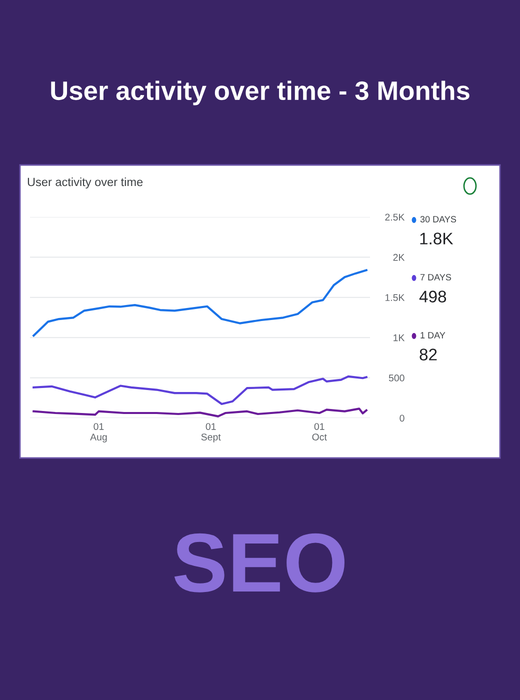 This screenshot has width=520, height=700. What do you see at coordinates (260, 93) in the screenshot?
I see `chart-title: User activity over time - 3 Months` at bounding box center [260, 93].